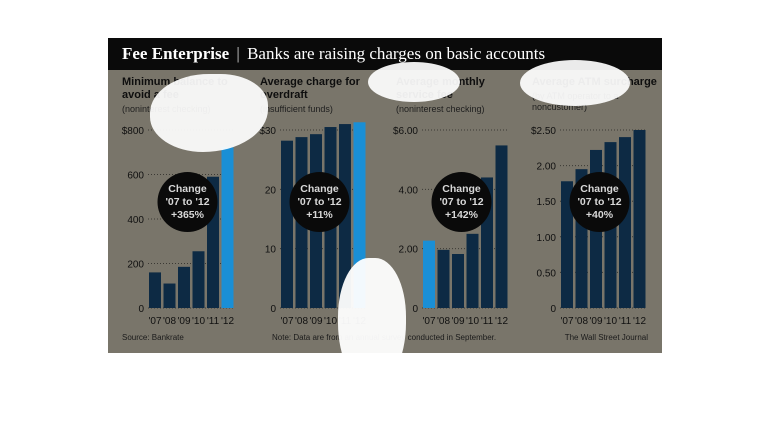 This screenshot has width=770, height=448. Describe the element at coordinates (188, 215) in the screenshot. I see `change-badge-label: +365%` at that location.